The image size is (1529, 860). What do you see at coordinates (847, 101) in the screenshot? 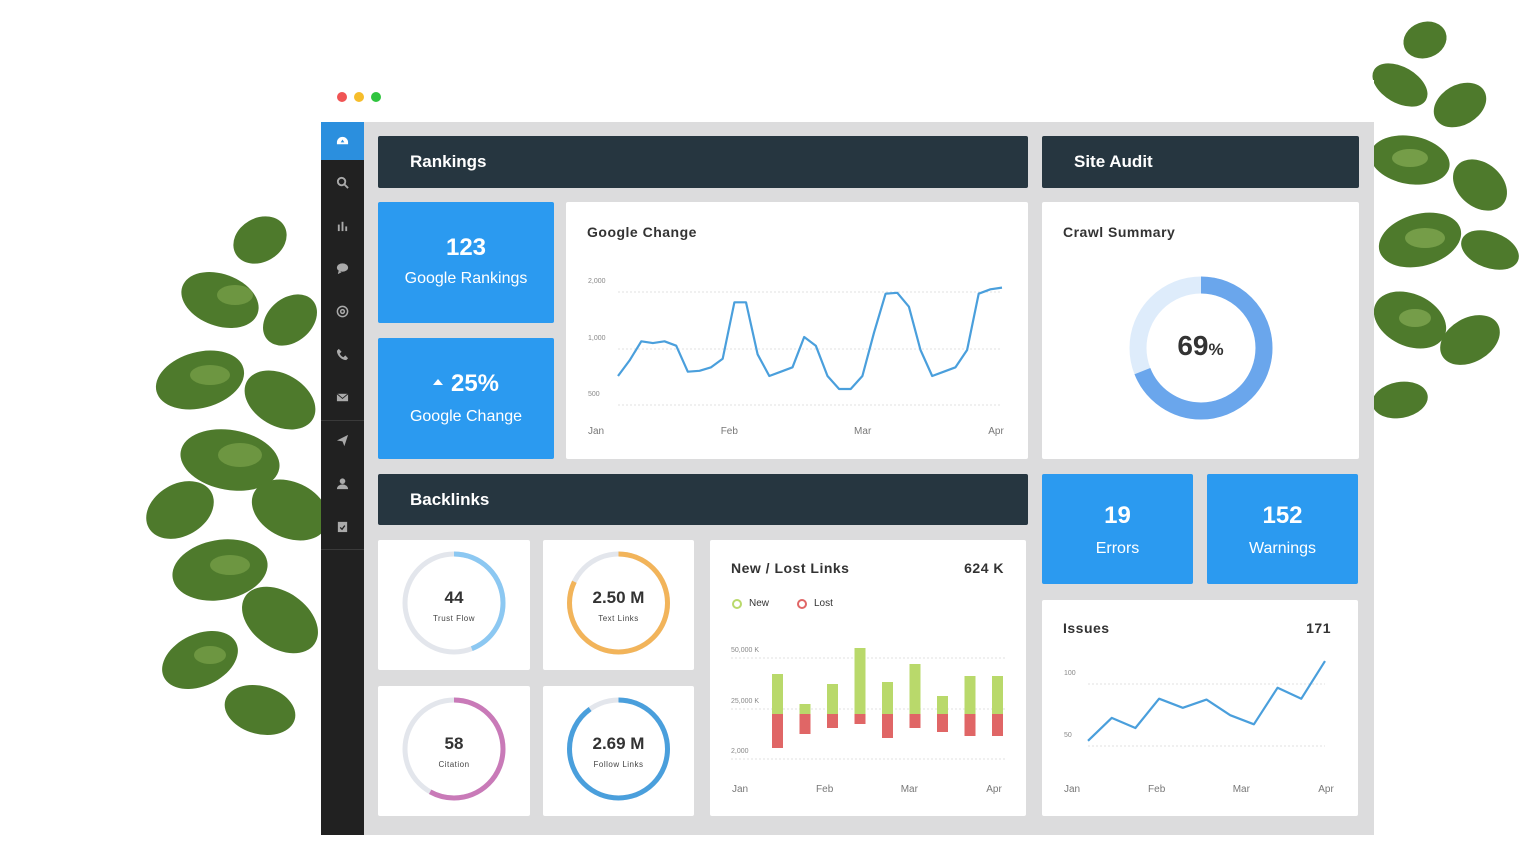
I see `title-bar` at bounding box center [847, 101].